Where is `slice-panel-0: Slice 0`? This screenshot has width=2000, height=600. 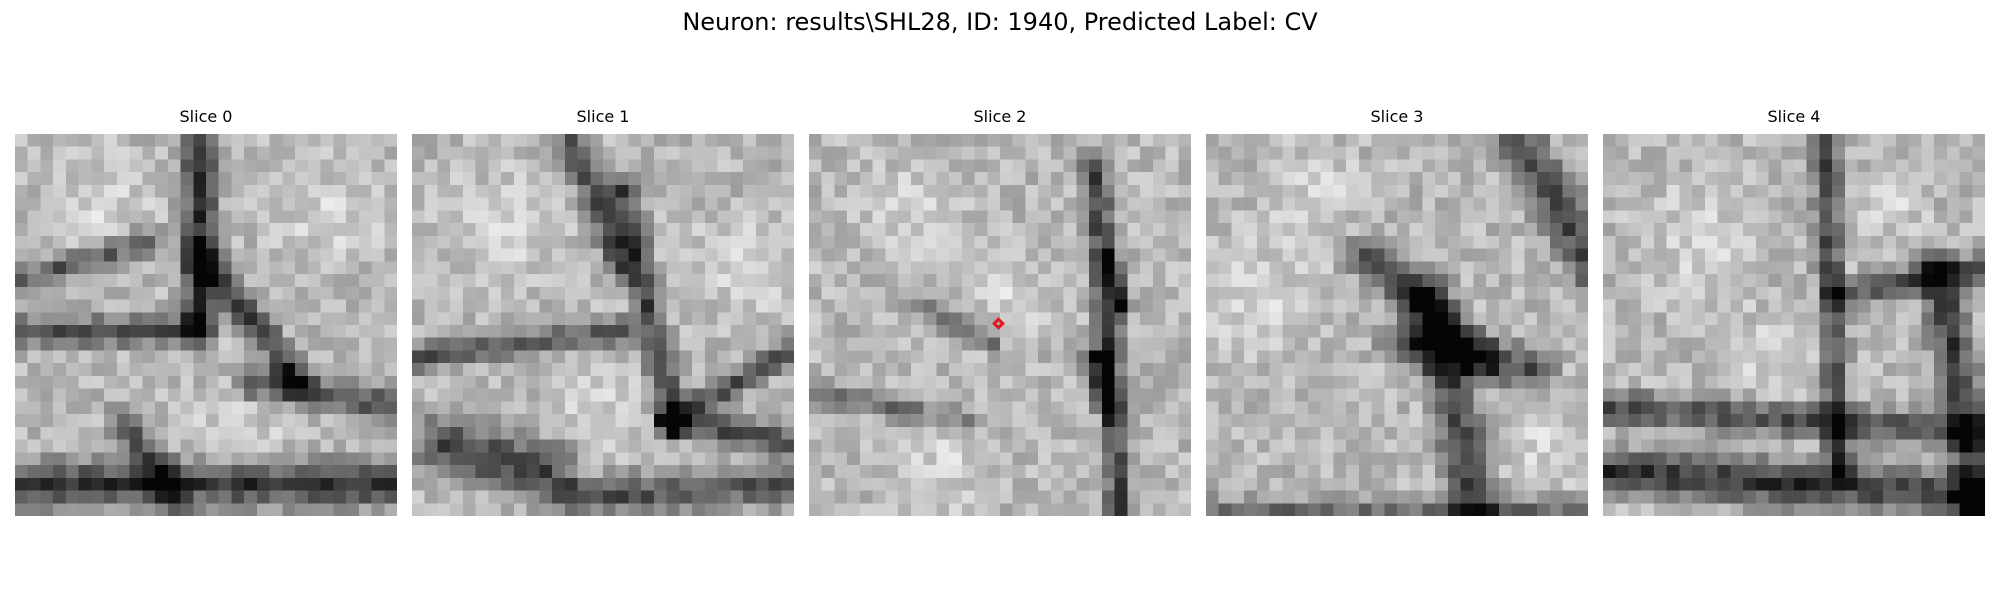
slice-panel-0: Slice 0 is located at coordinates (206, 311).